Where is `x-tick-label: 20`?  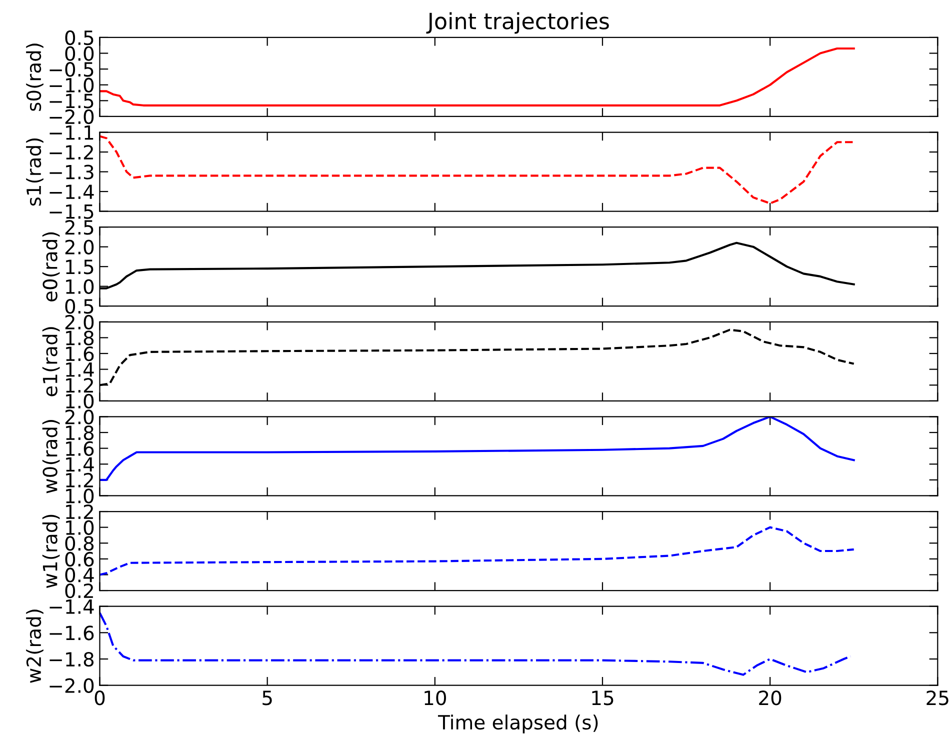
x-tick-label: 20 is located at coordinates (770, 698).